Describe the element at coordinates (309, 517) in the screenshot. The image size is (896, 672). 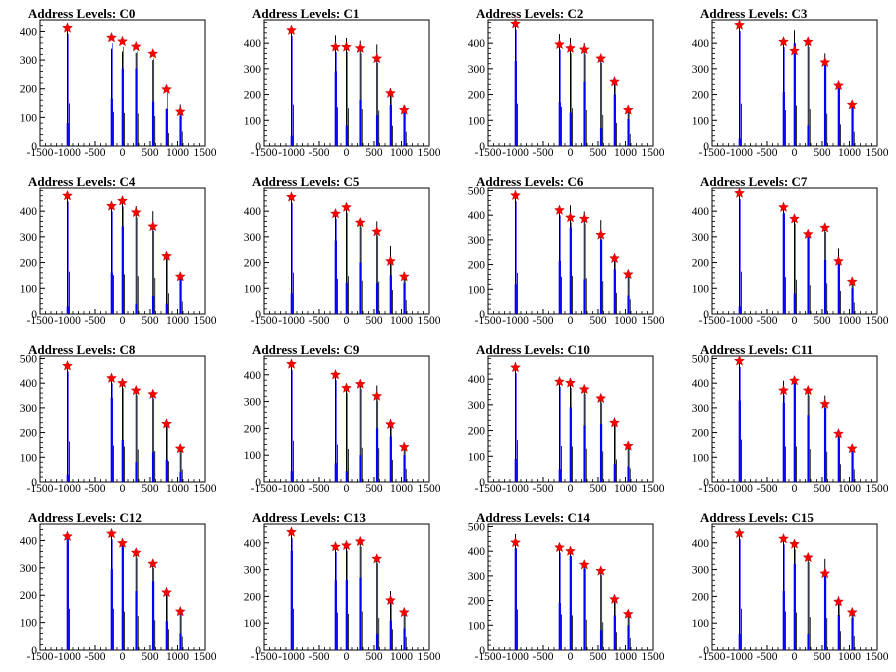
I see `chart-title: Address Levels: C13` at that location.